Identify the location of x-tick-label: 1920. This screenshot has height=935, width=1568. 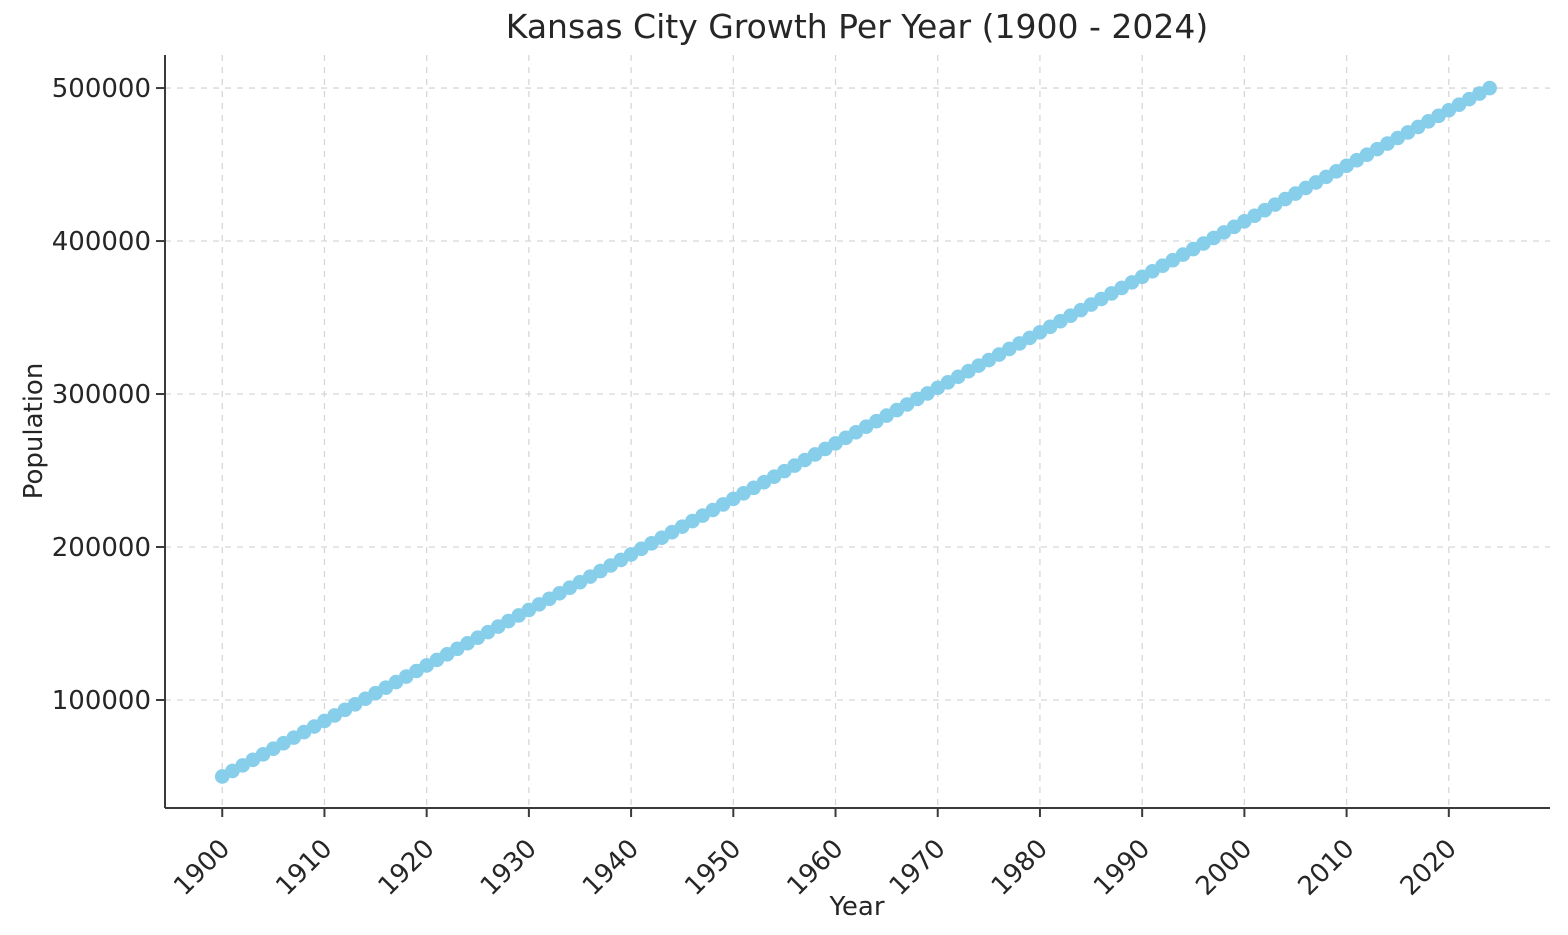
(407, 868).